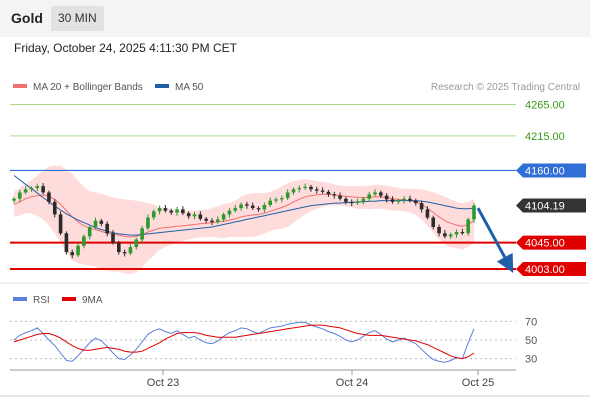 This screenshot has height=400, width=590. What do you see at coordinates (92, 300) in the screenshot?
I see `legend-label: 9MA` at bounding box center [92, 300].